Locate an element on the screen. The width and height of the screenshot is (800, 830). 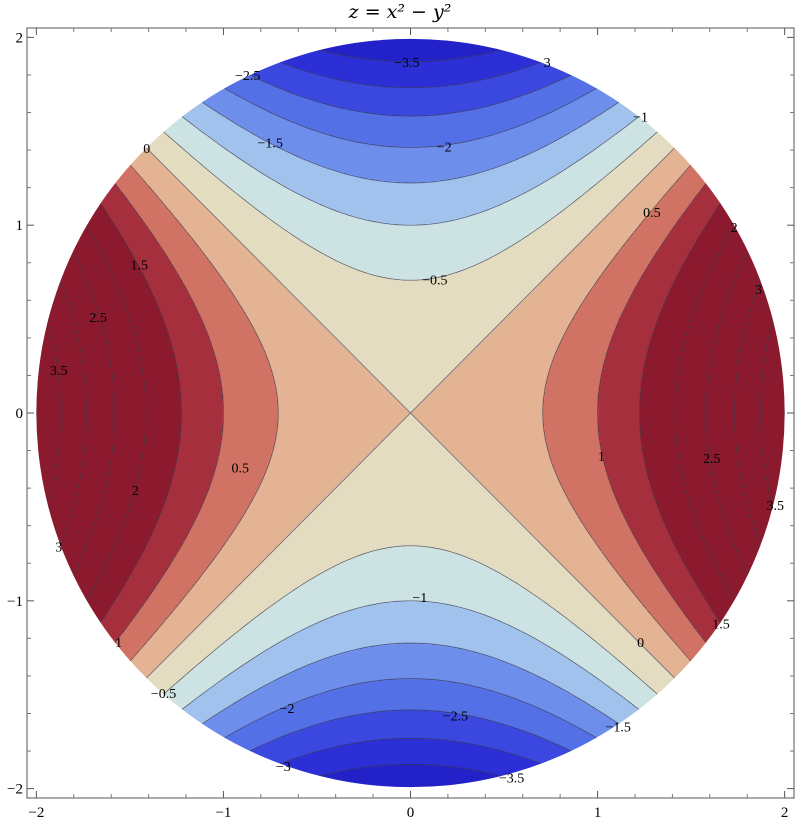
x-tick-label: −1 is located at coordinates (223, 813).